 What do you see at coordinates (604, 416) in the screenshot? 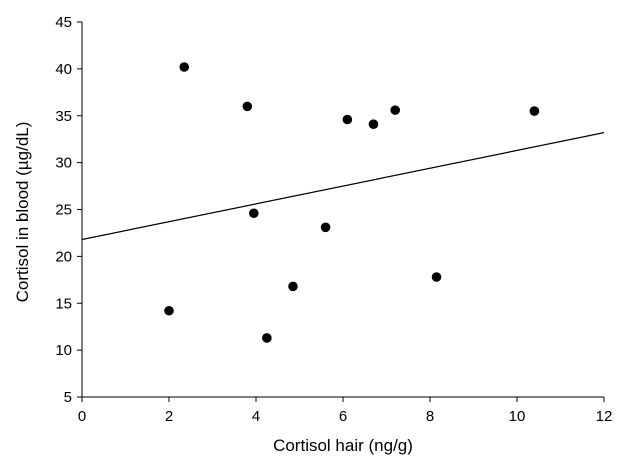
I see `x-tick-label: 12` at bounding box center [604, 416].